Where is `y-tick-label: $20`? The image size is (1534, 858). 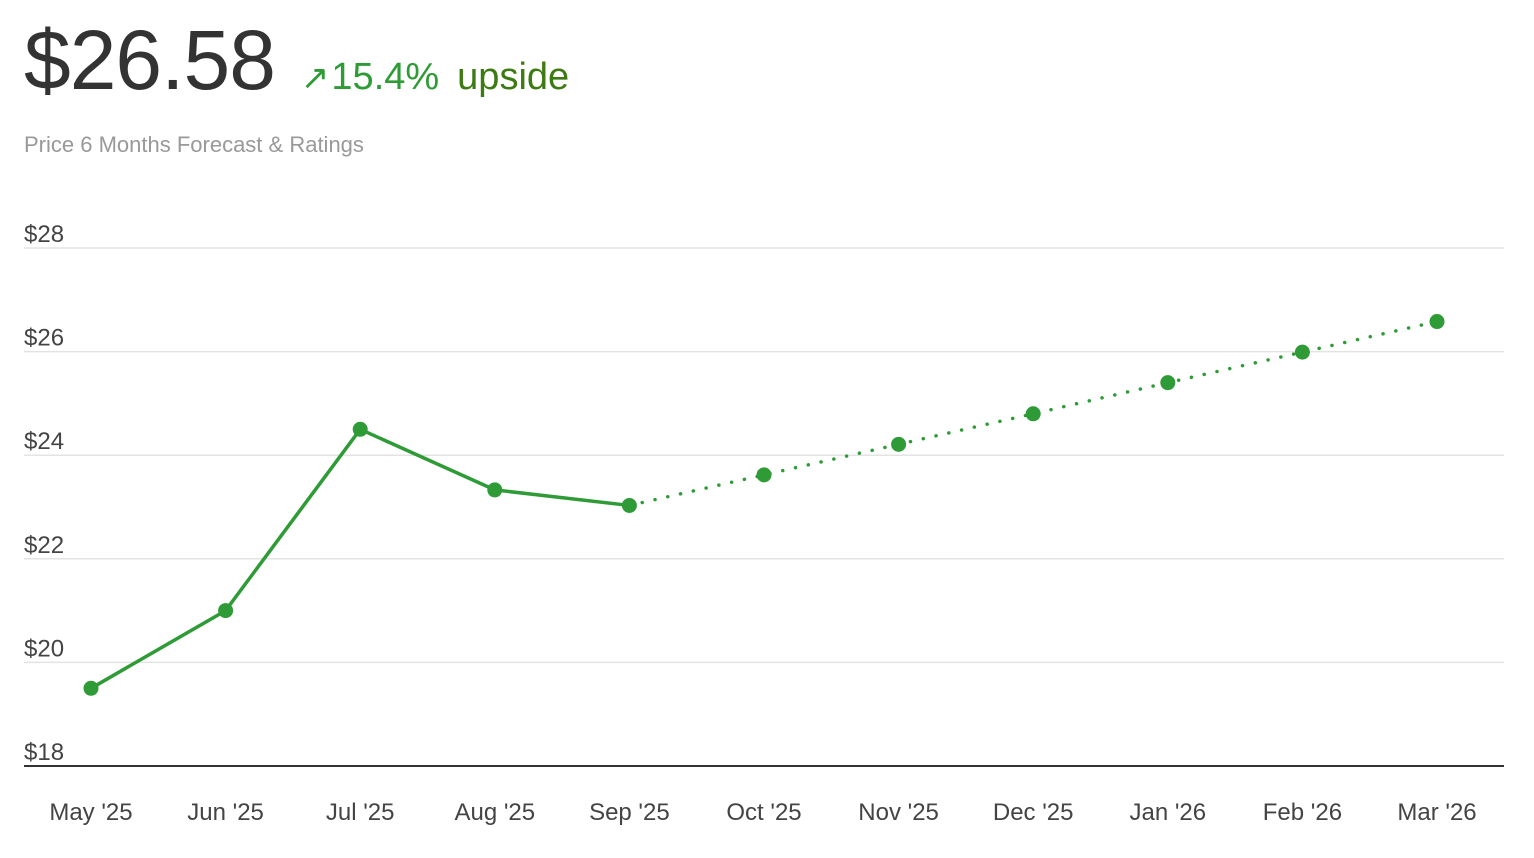 y-tick-label: $20 is located at coordinates (44, 648).